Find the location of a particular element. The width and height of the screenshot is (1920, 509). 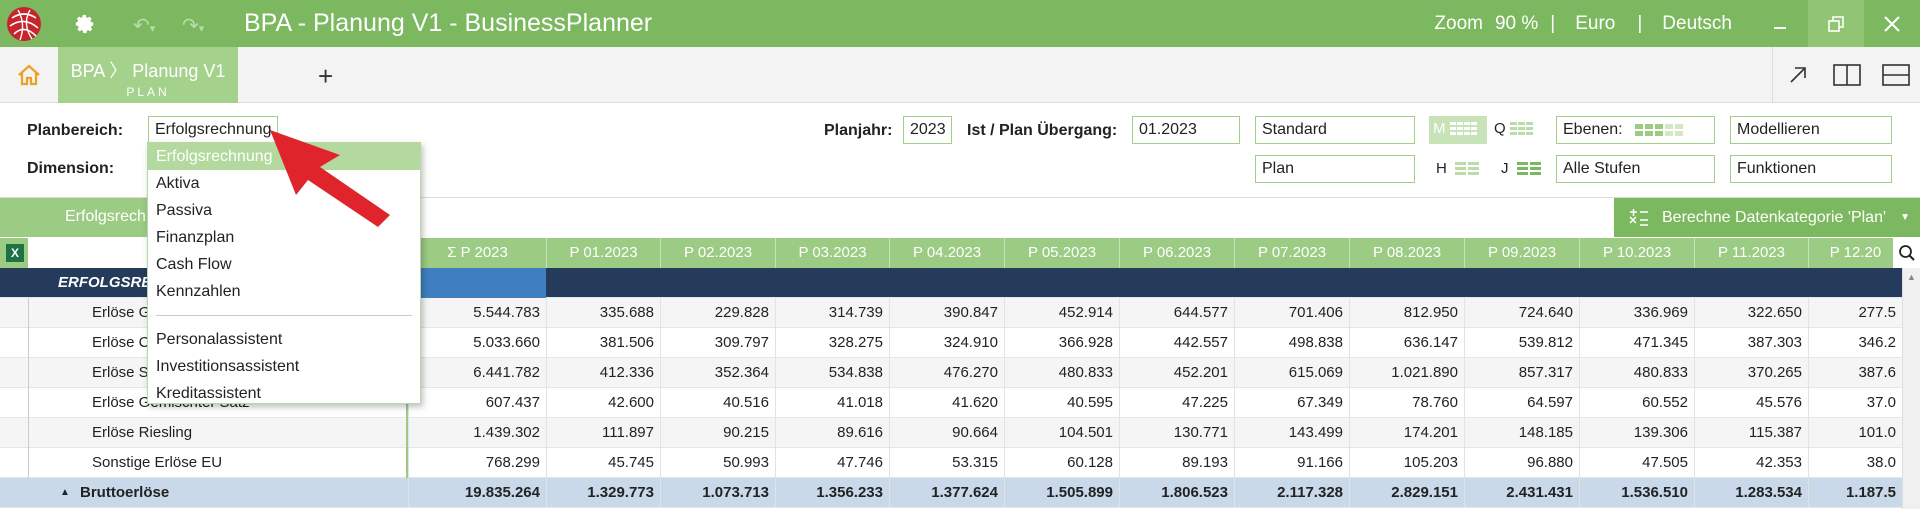

table-cell: 67.349 is located at coordinates (1291, 403).